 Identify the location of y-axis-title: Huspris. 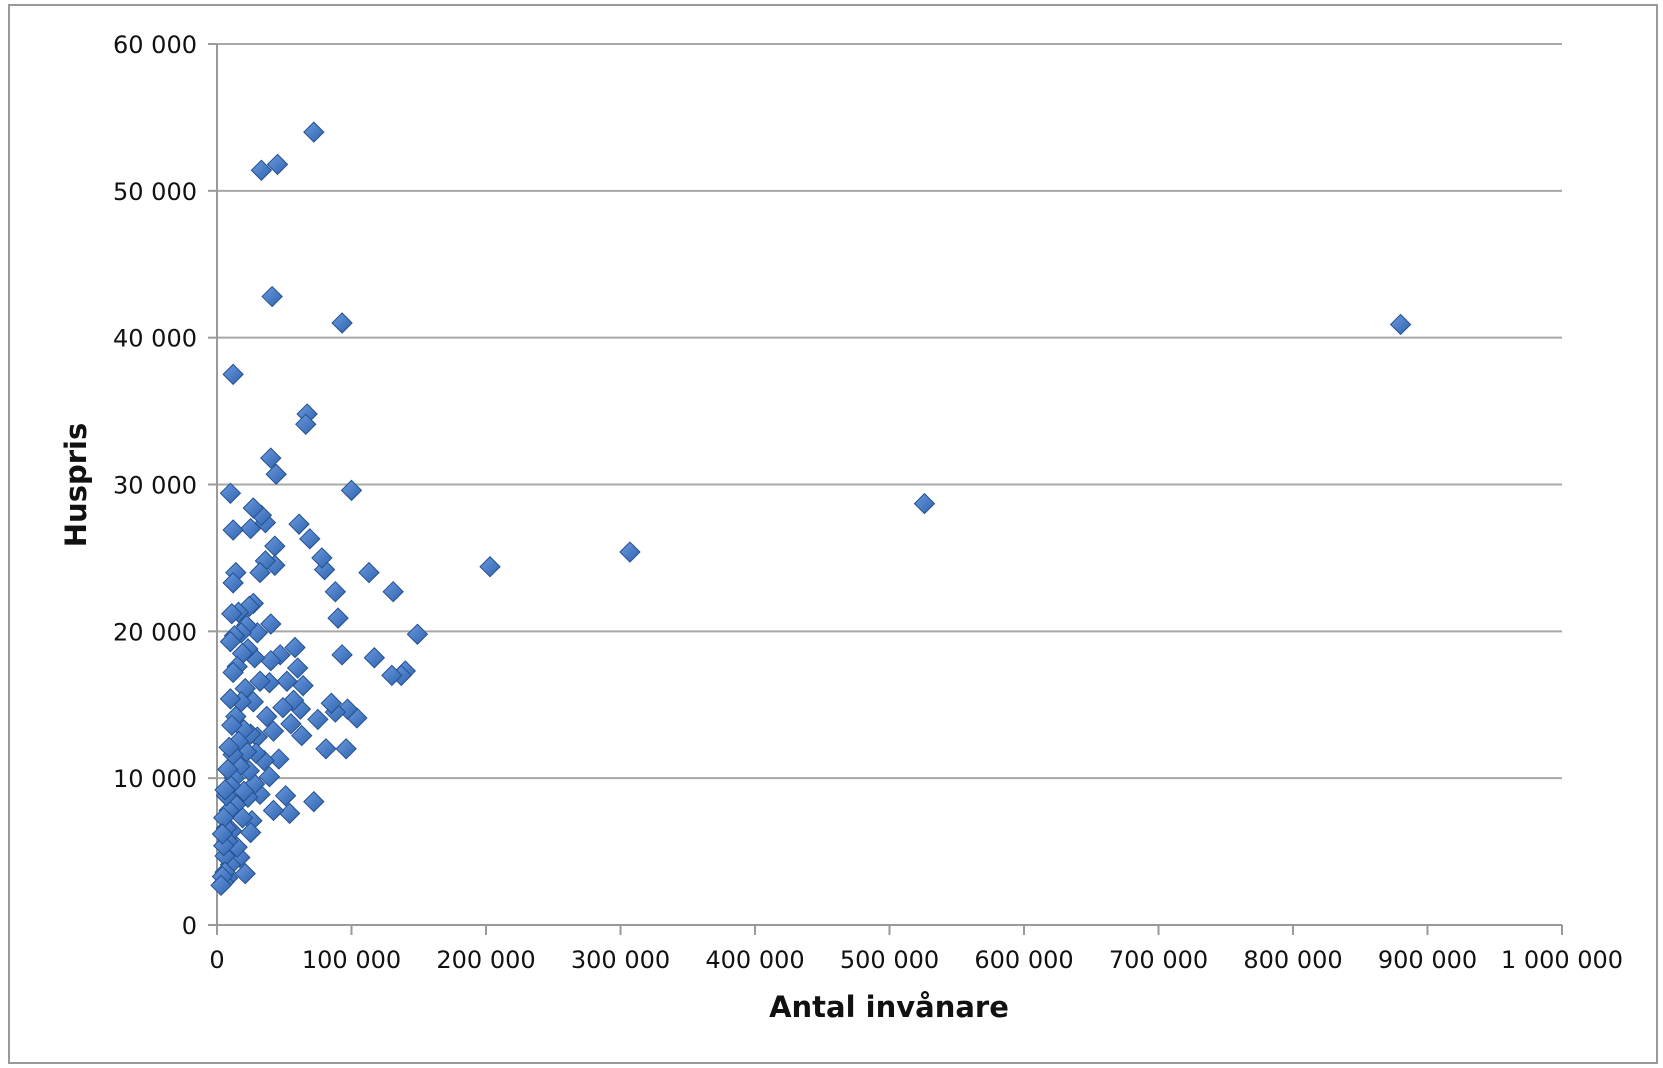
(76, 485).